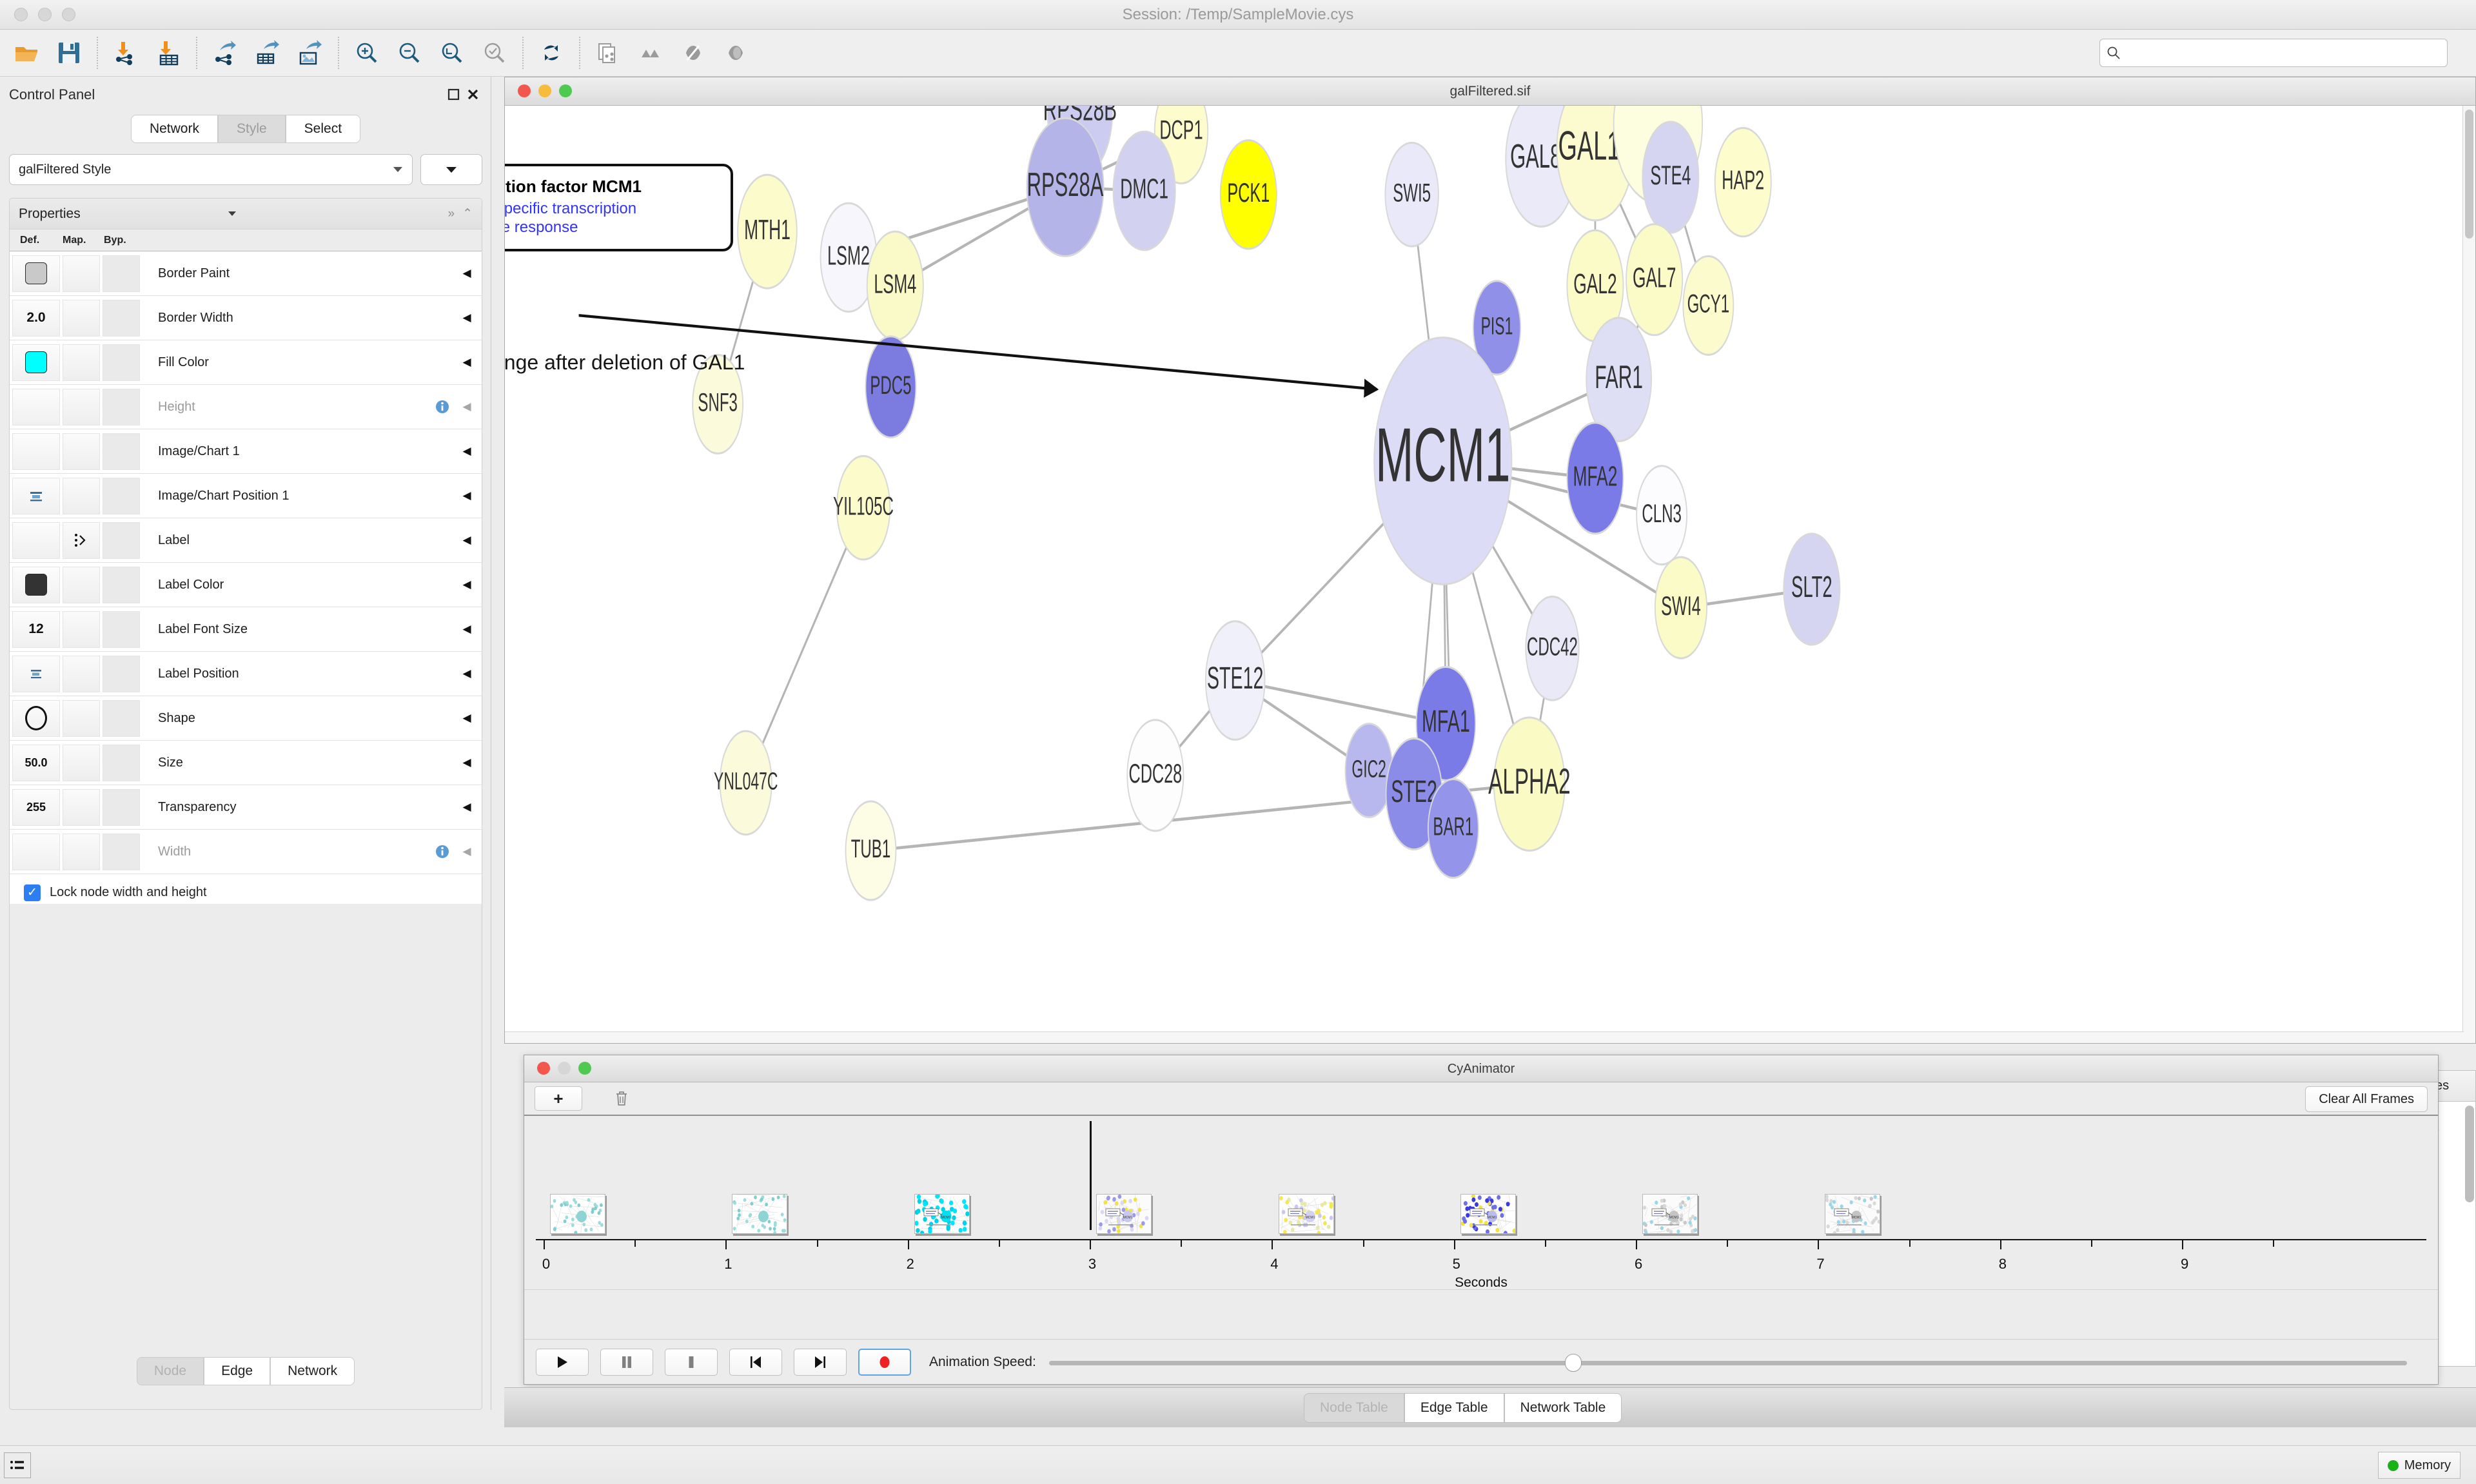  What do you see at coordinates (69, 53) in the screenshot?
I see `save-session-icon` at bounding box center [69, 53].